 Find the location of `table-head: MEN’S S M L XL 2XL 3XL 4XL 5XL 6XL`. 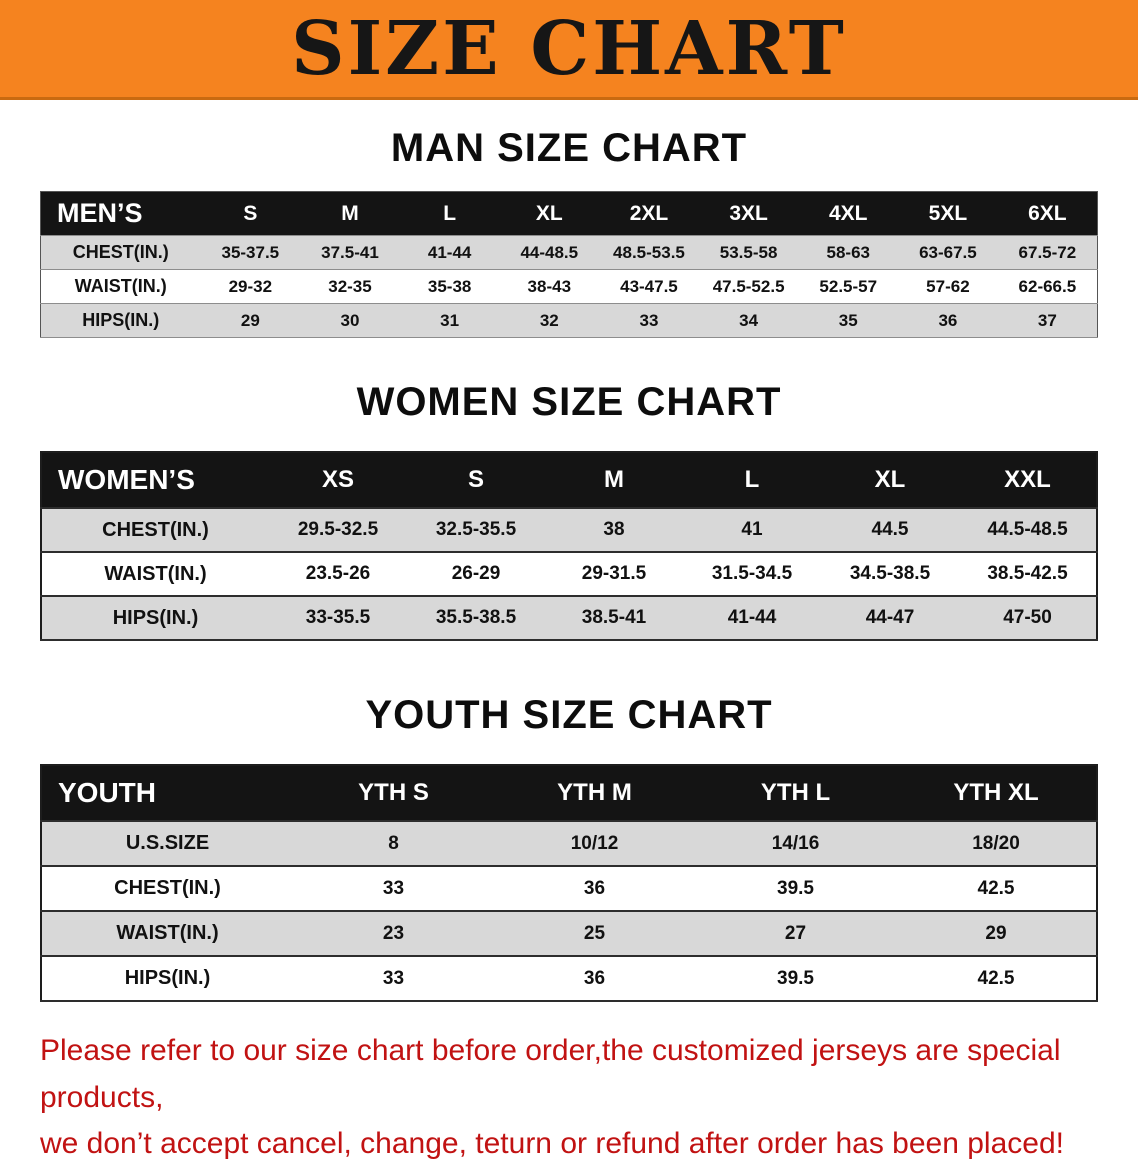

table-head: MEN’S S M L XL 2XL 3XL 4XL 5XL 6XL is located at coordinates (569, 213).